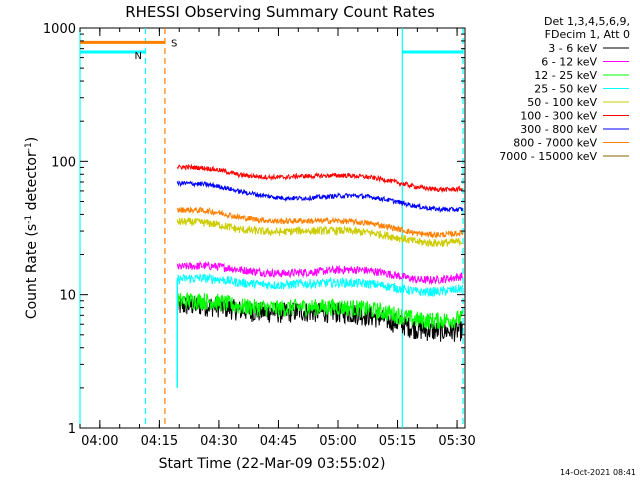 This screenshot has width=640, height=480. Describe the element at coordinates (137, 56) in the screenshot. I see `annotation-label: N` at that location.